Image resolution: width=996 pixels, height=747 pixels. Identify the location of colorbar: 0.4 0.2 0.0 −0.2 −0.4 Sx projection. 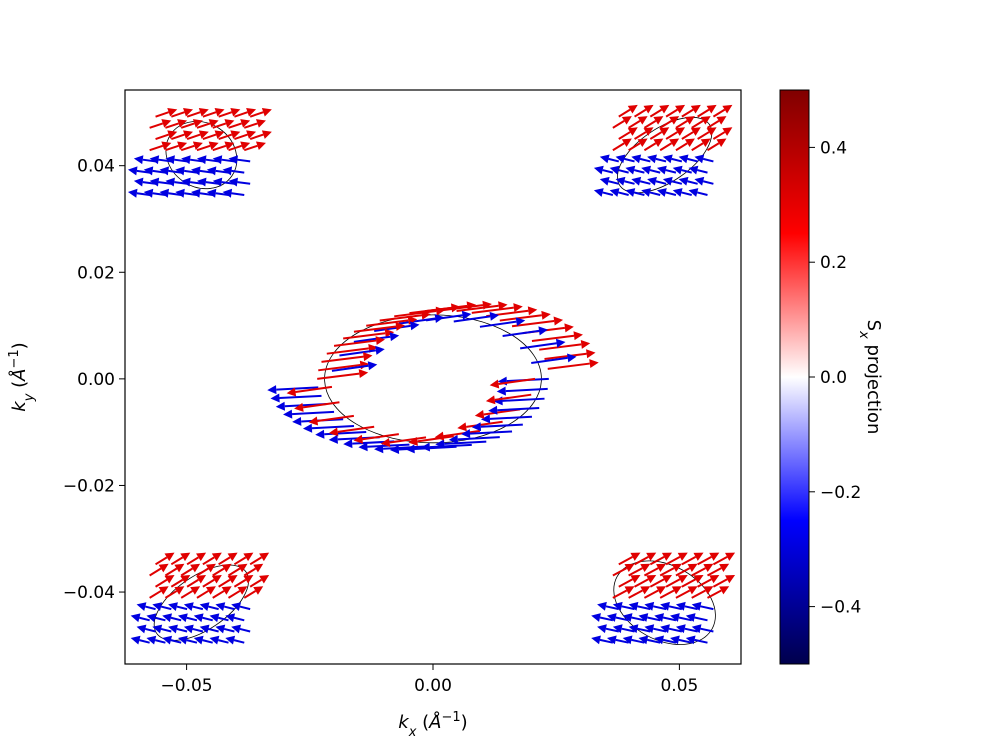
(832, 377).